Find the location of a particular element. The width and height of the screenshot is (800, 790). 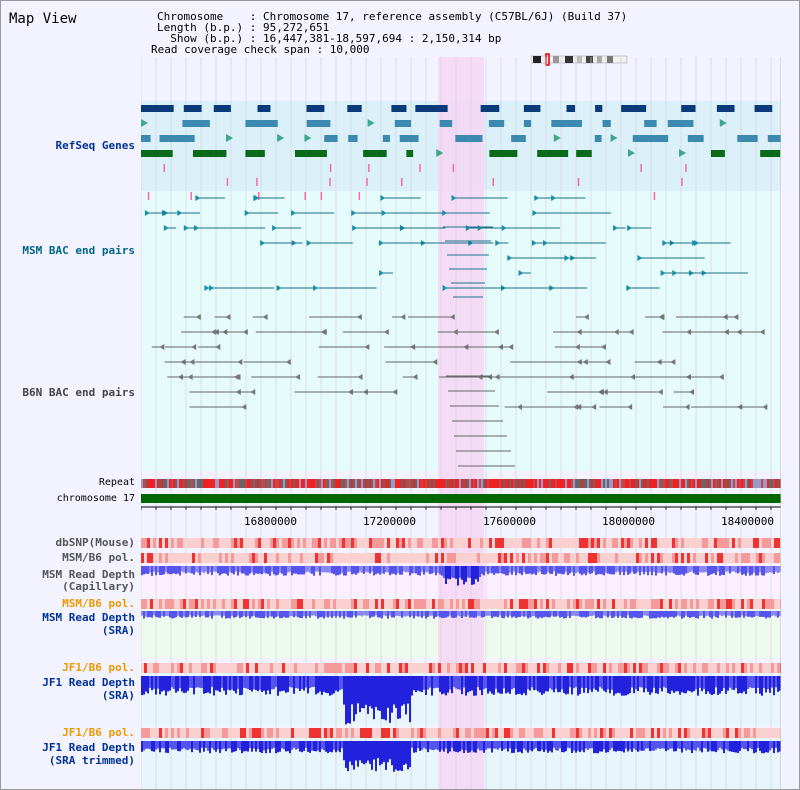

track-label-msm-b6-pol-2: MSM/B6 pol. is located at coordinates (98, 603).